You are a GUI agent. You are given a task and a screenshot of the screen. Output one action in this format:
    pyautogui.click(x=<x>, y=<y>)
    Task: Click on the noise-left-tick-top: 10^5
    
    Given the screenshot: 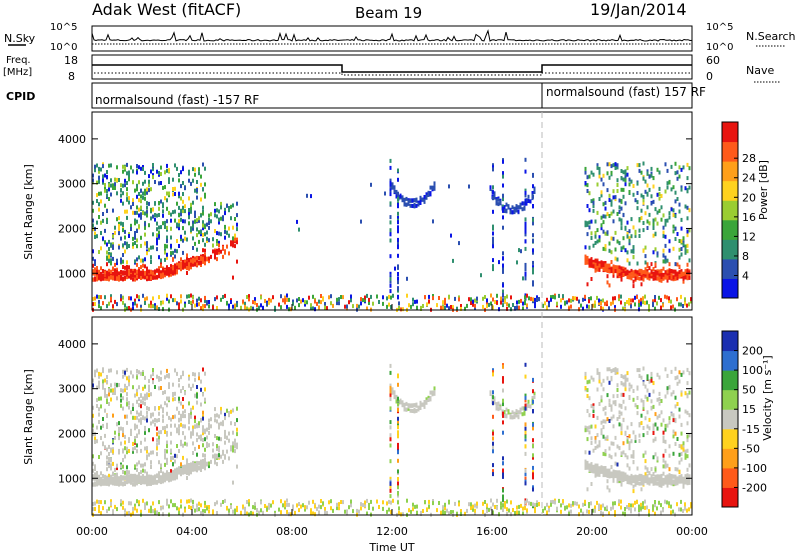 What is the action you would take?
    pyautogui.click(x=63, y=27)
    